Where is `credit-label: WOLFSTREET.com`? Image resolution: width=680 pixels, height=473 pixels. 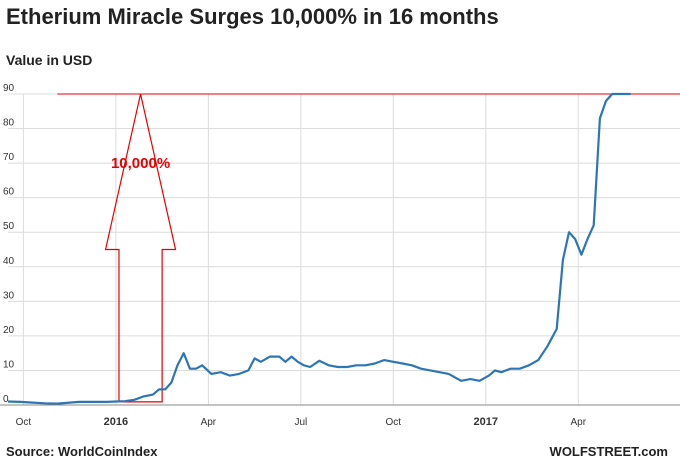 credit-label: WOLFSTREET.com is located at coordinates (608, 451).